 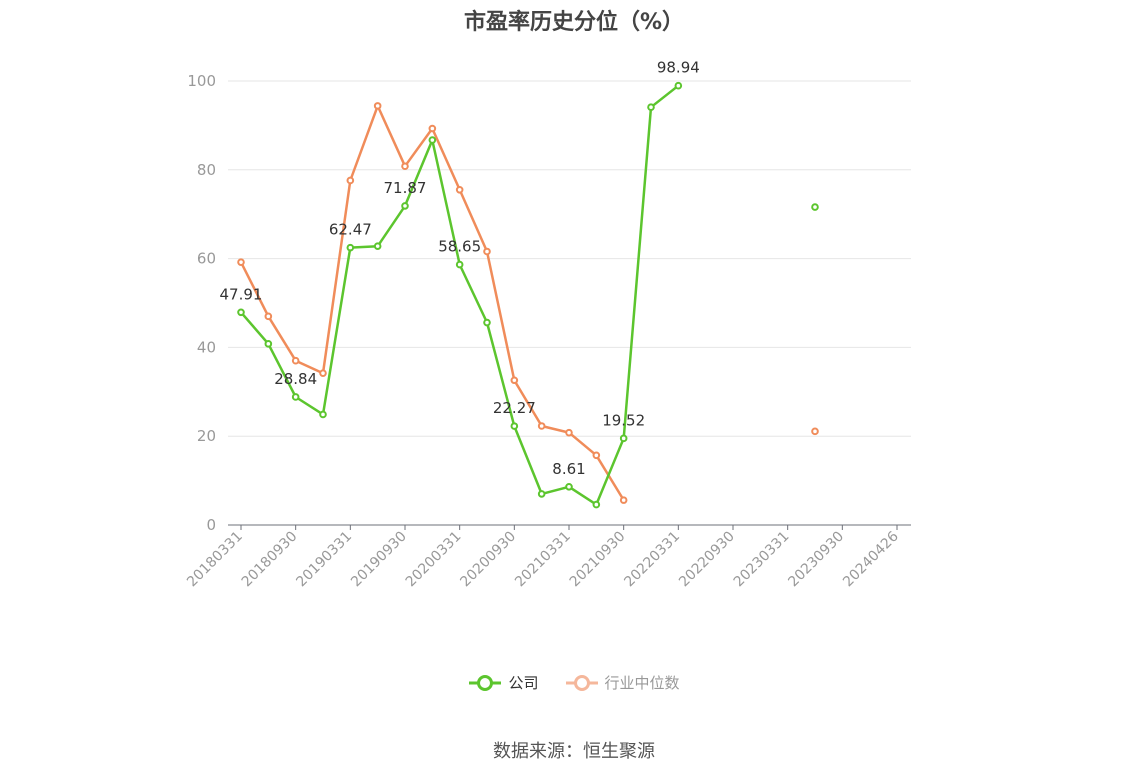 I want to click on data-label: 47.91, so click(x=241, y=294).